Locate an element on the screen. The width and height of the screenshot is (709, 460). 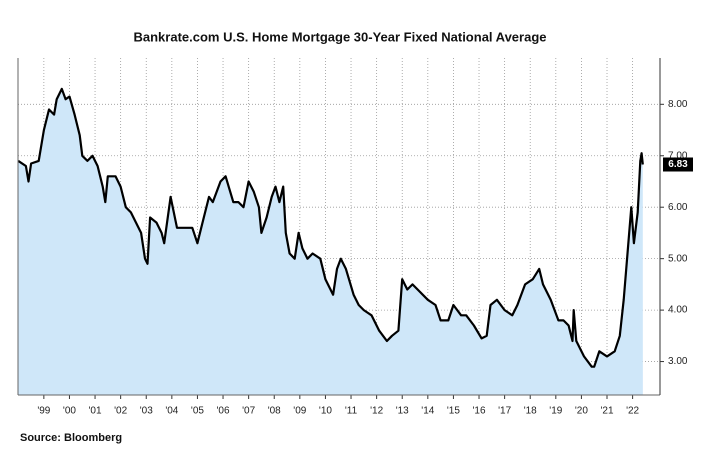
x-tick-label: '14 is located at coordinates (427, 411).